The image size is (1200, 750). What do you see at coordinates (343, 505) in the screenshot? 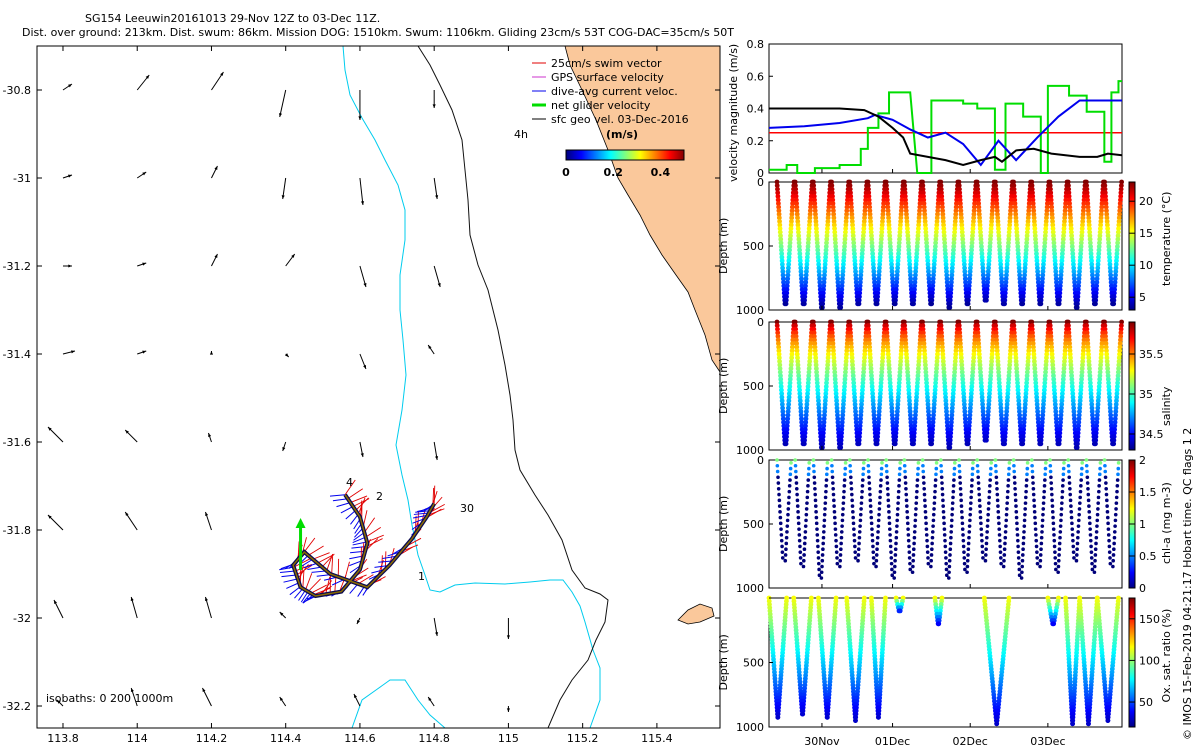
I see `dac-vector` at bounding box center [343, 505].